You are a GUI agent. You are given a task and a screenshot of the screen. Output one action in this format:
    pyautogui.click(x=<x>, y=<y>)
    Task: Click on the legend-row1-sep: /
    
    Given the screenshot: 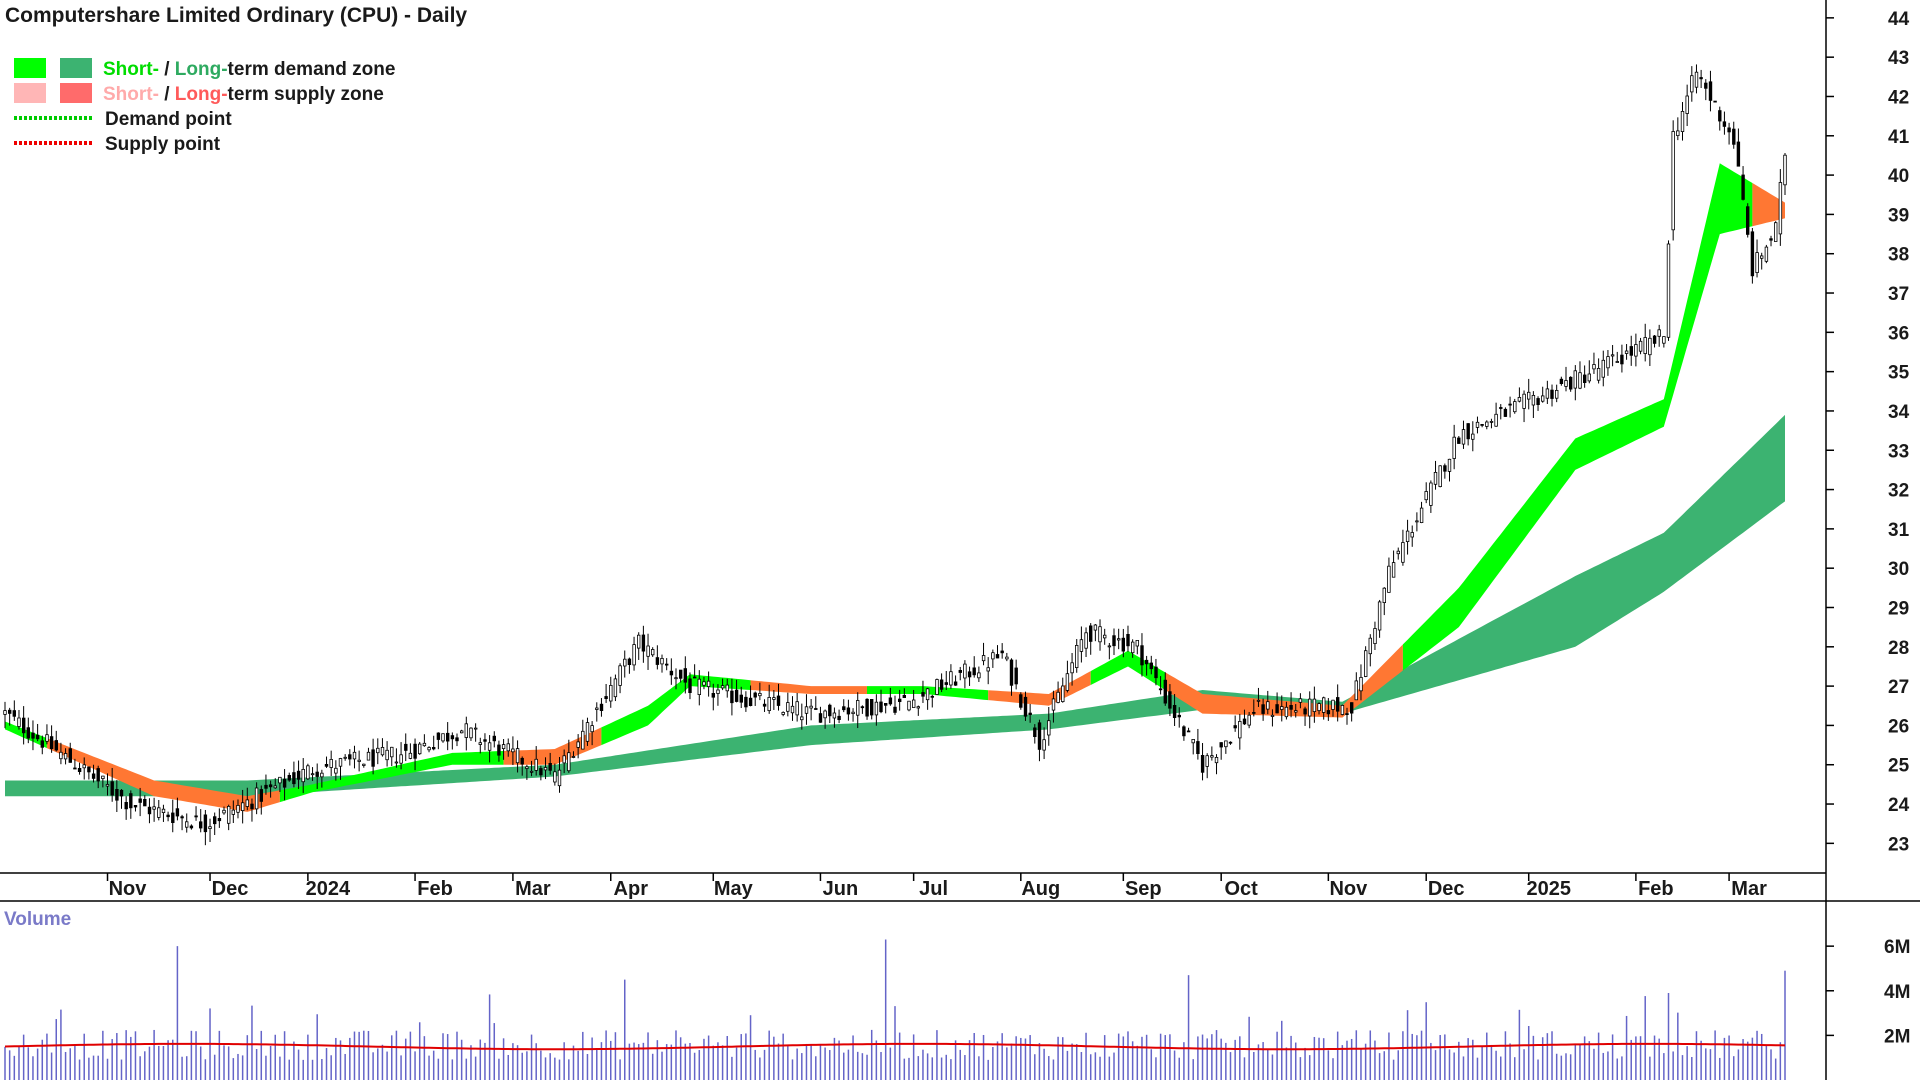 What is the action you would take?
    pyautogui.click(x=167, y=69)
    